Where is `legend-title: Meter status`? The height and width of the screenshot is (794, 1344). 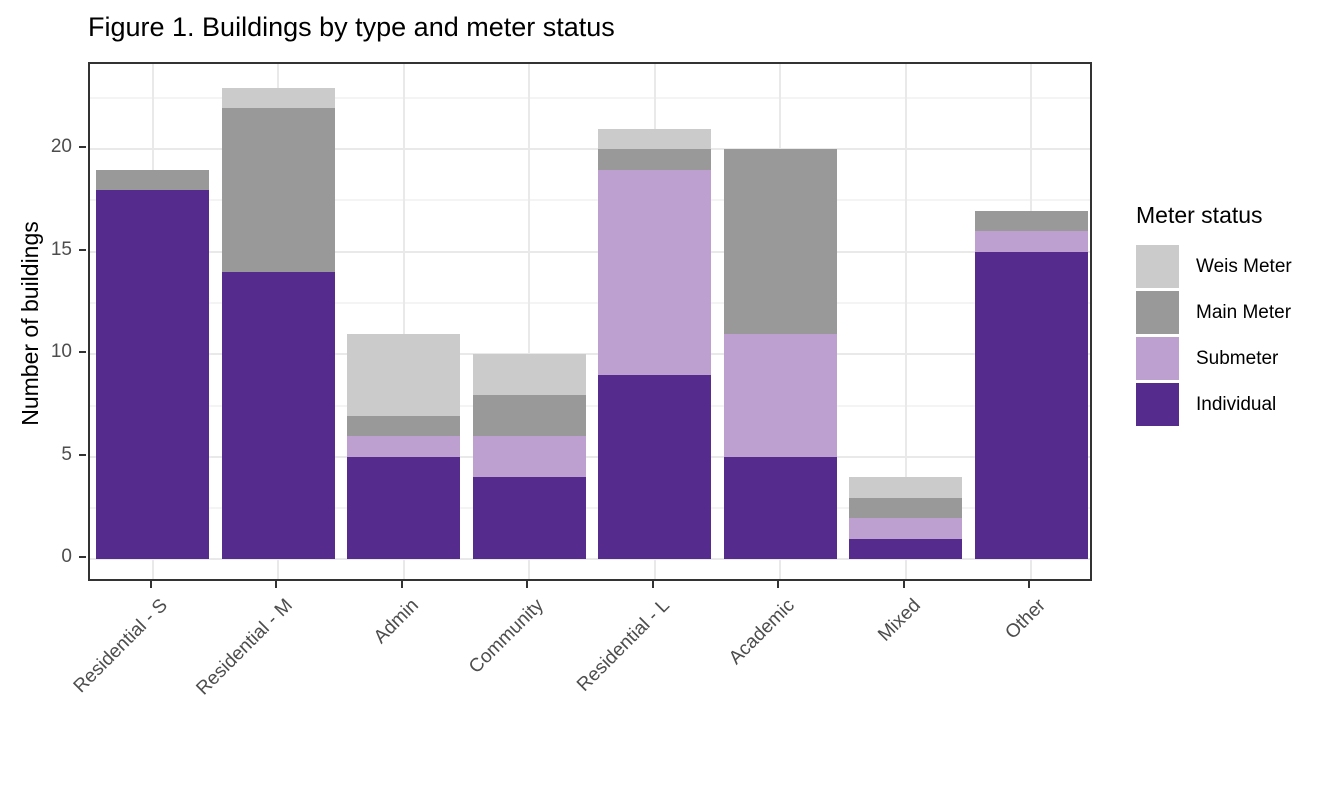 legend-title: Meter status is located at coordinates (1199, 215).